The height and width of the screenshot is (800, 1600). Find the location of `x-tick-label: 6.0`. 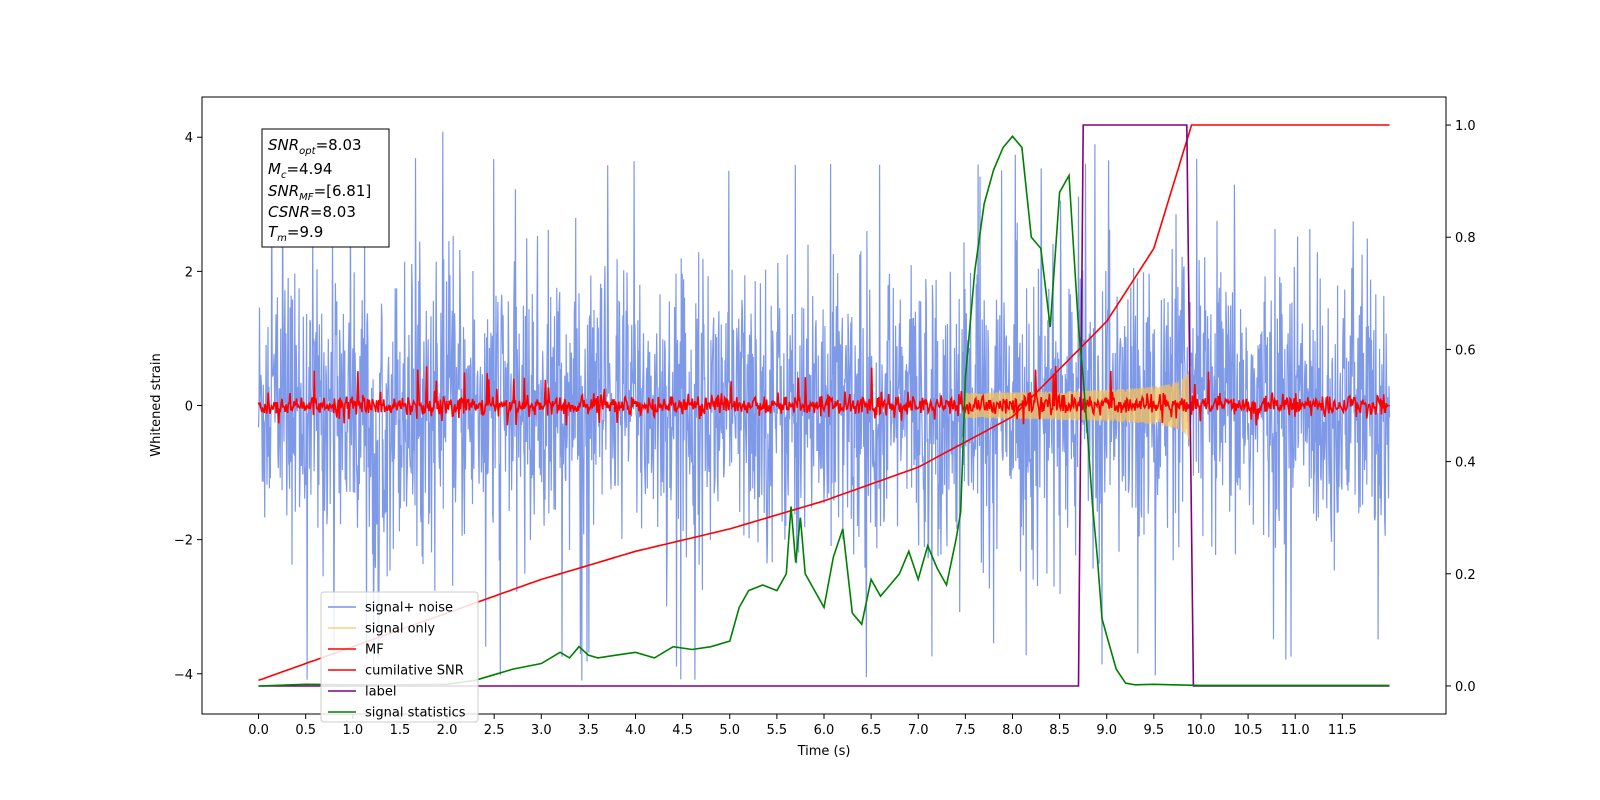

x-tick-label: 6.0 is located at coordinates (824, 730).